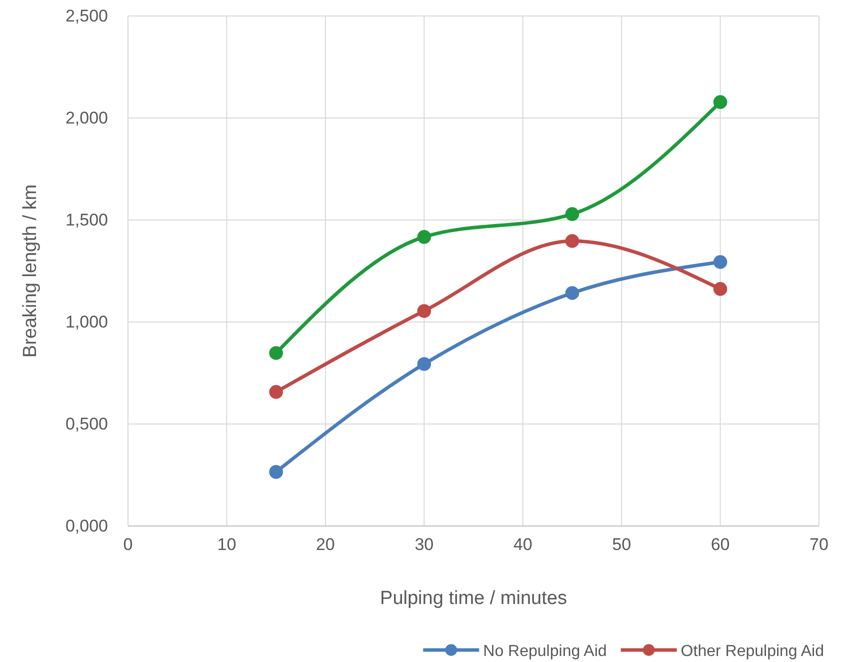 This screenshot has width=844, height=662. I want to click on legend-label: Other Repulping Aid, so click(752, 651).